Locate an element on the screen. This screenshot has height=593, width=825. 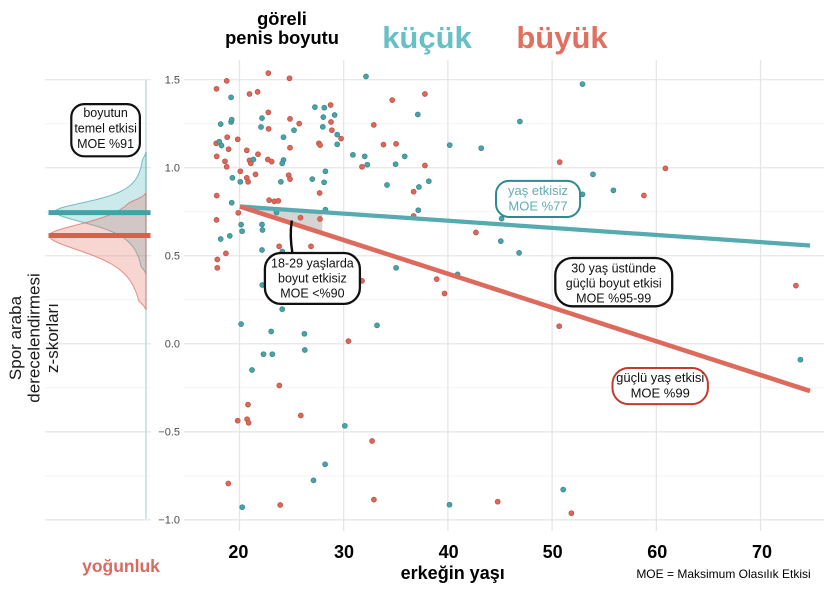
svg-text: z-skorları is located at coordinates (52, 338).